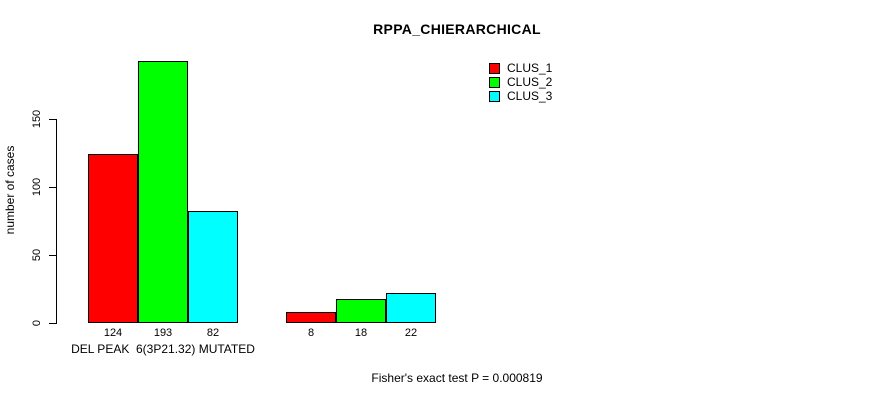 This screenshot has height=400, width=890. I want to click on bar-value-label: 82, so click(213, 333).